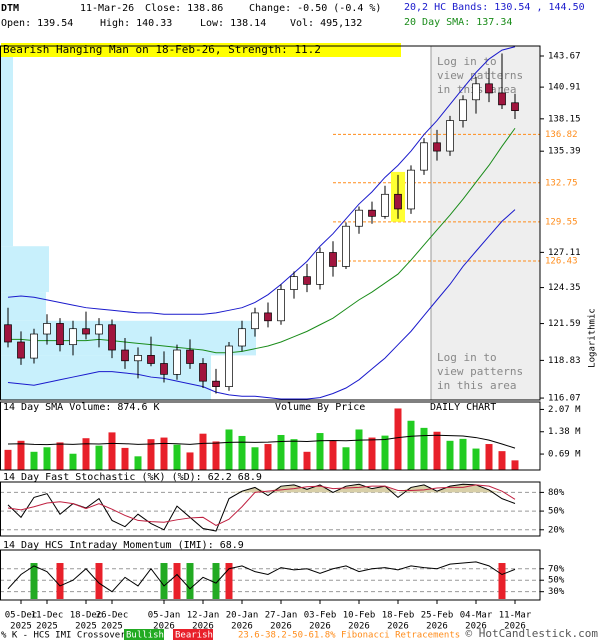 The width and height of the screenshot is (600, 640). Describe the element at coordinates (81, 407) in the screenshot. I see `panel-title: 14 Day SMA Volume: 874.6 K` at that location.